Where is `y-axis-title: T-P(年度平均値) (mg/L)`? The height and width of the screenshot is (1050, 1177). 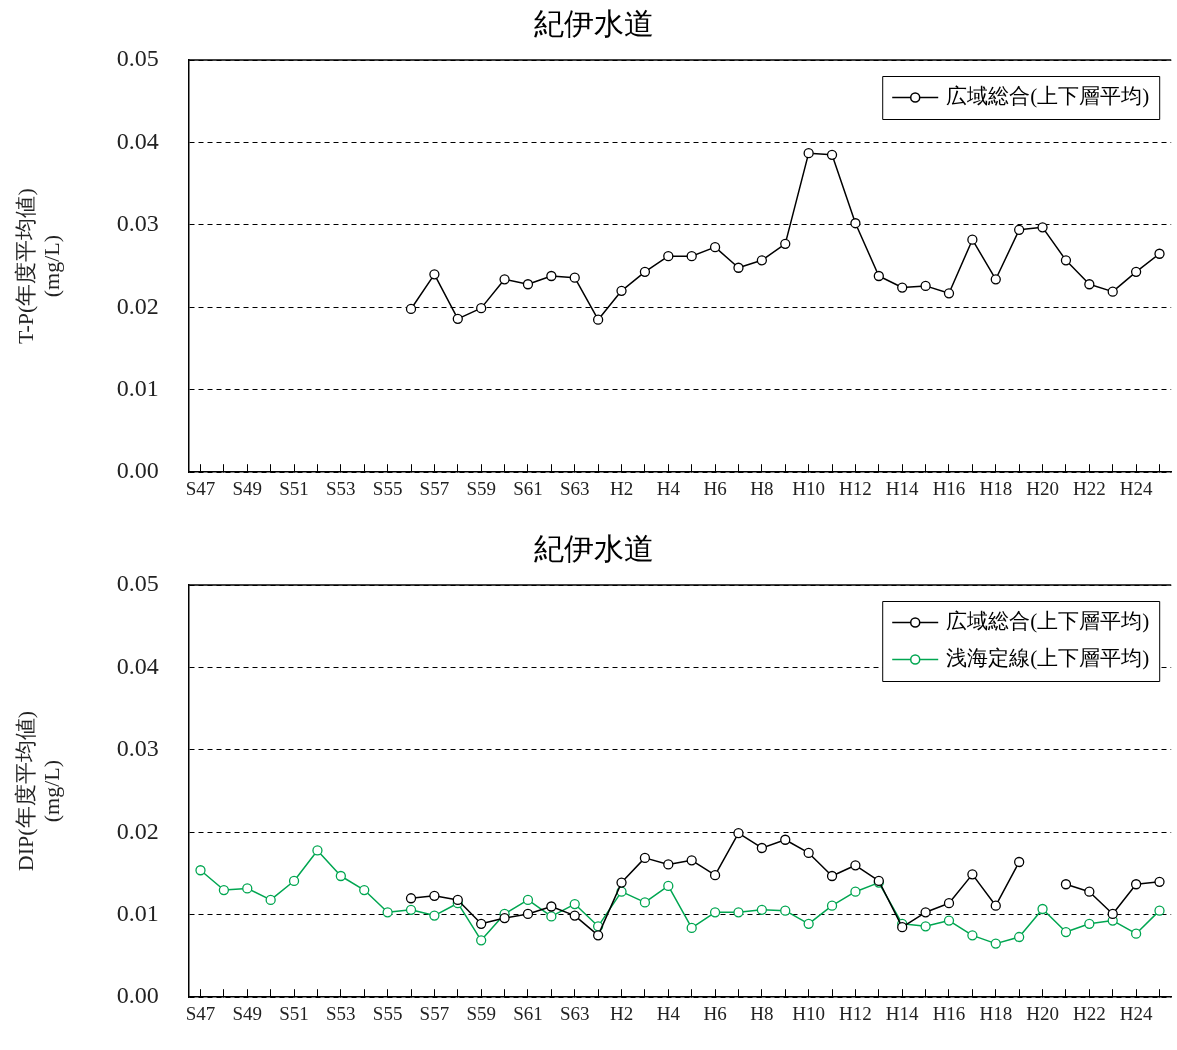
y-axis-title: T-P(年度平均値) (mg/L) is located at coordinates (38, 266).